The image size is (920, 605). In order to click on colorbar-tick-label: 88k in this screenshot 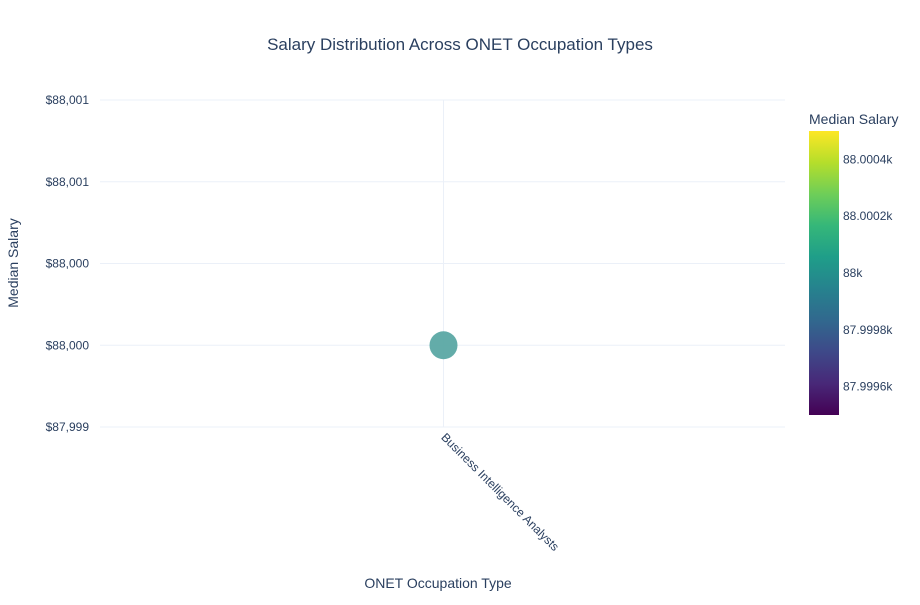, I will do `click(853, 273)`.